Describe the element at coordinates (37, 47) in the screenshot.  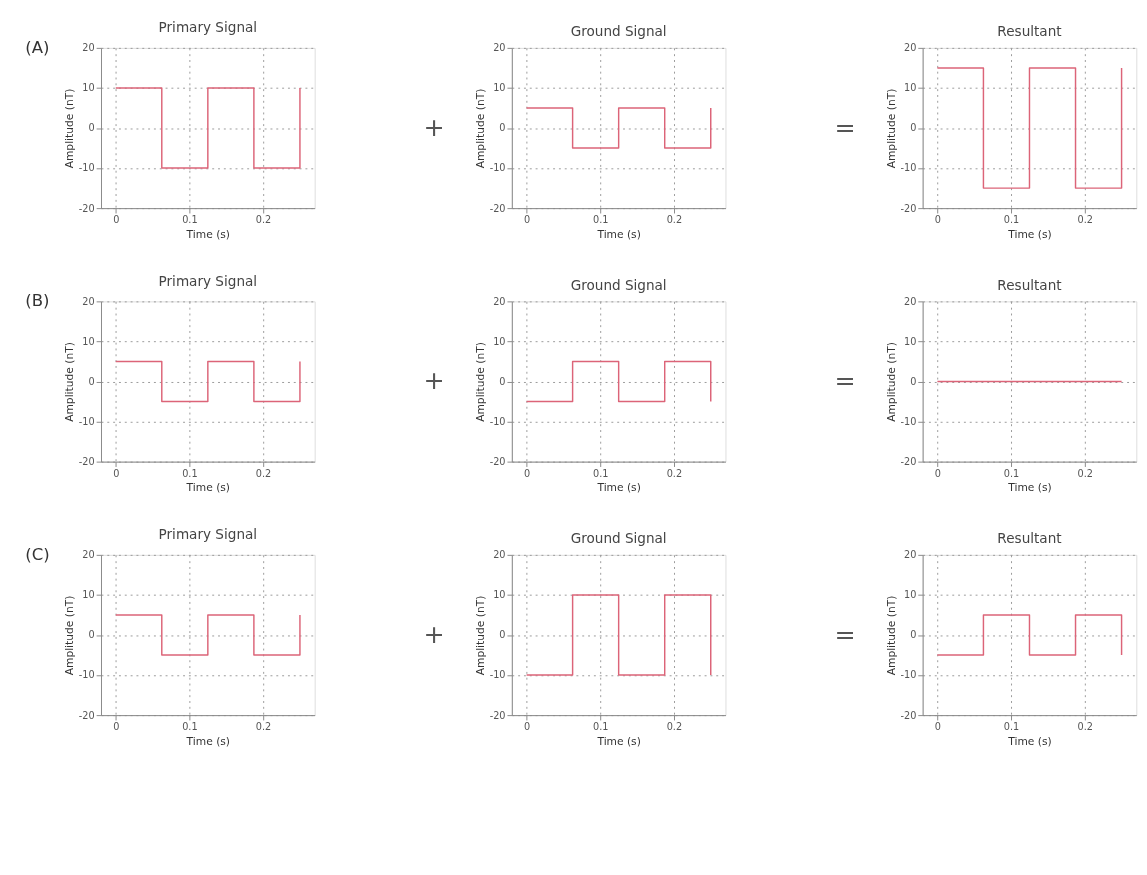
I see `text: (A)` at that location.